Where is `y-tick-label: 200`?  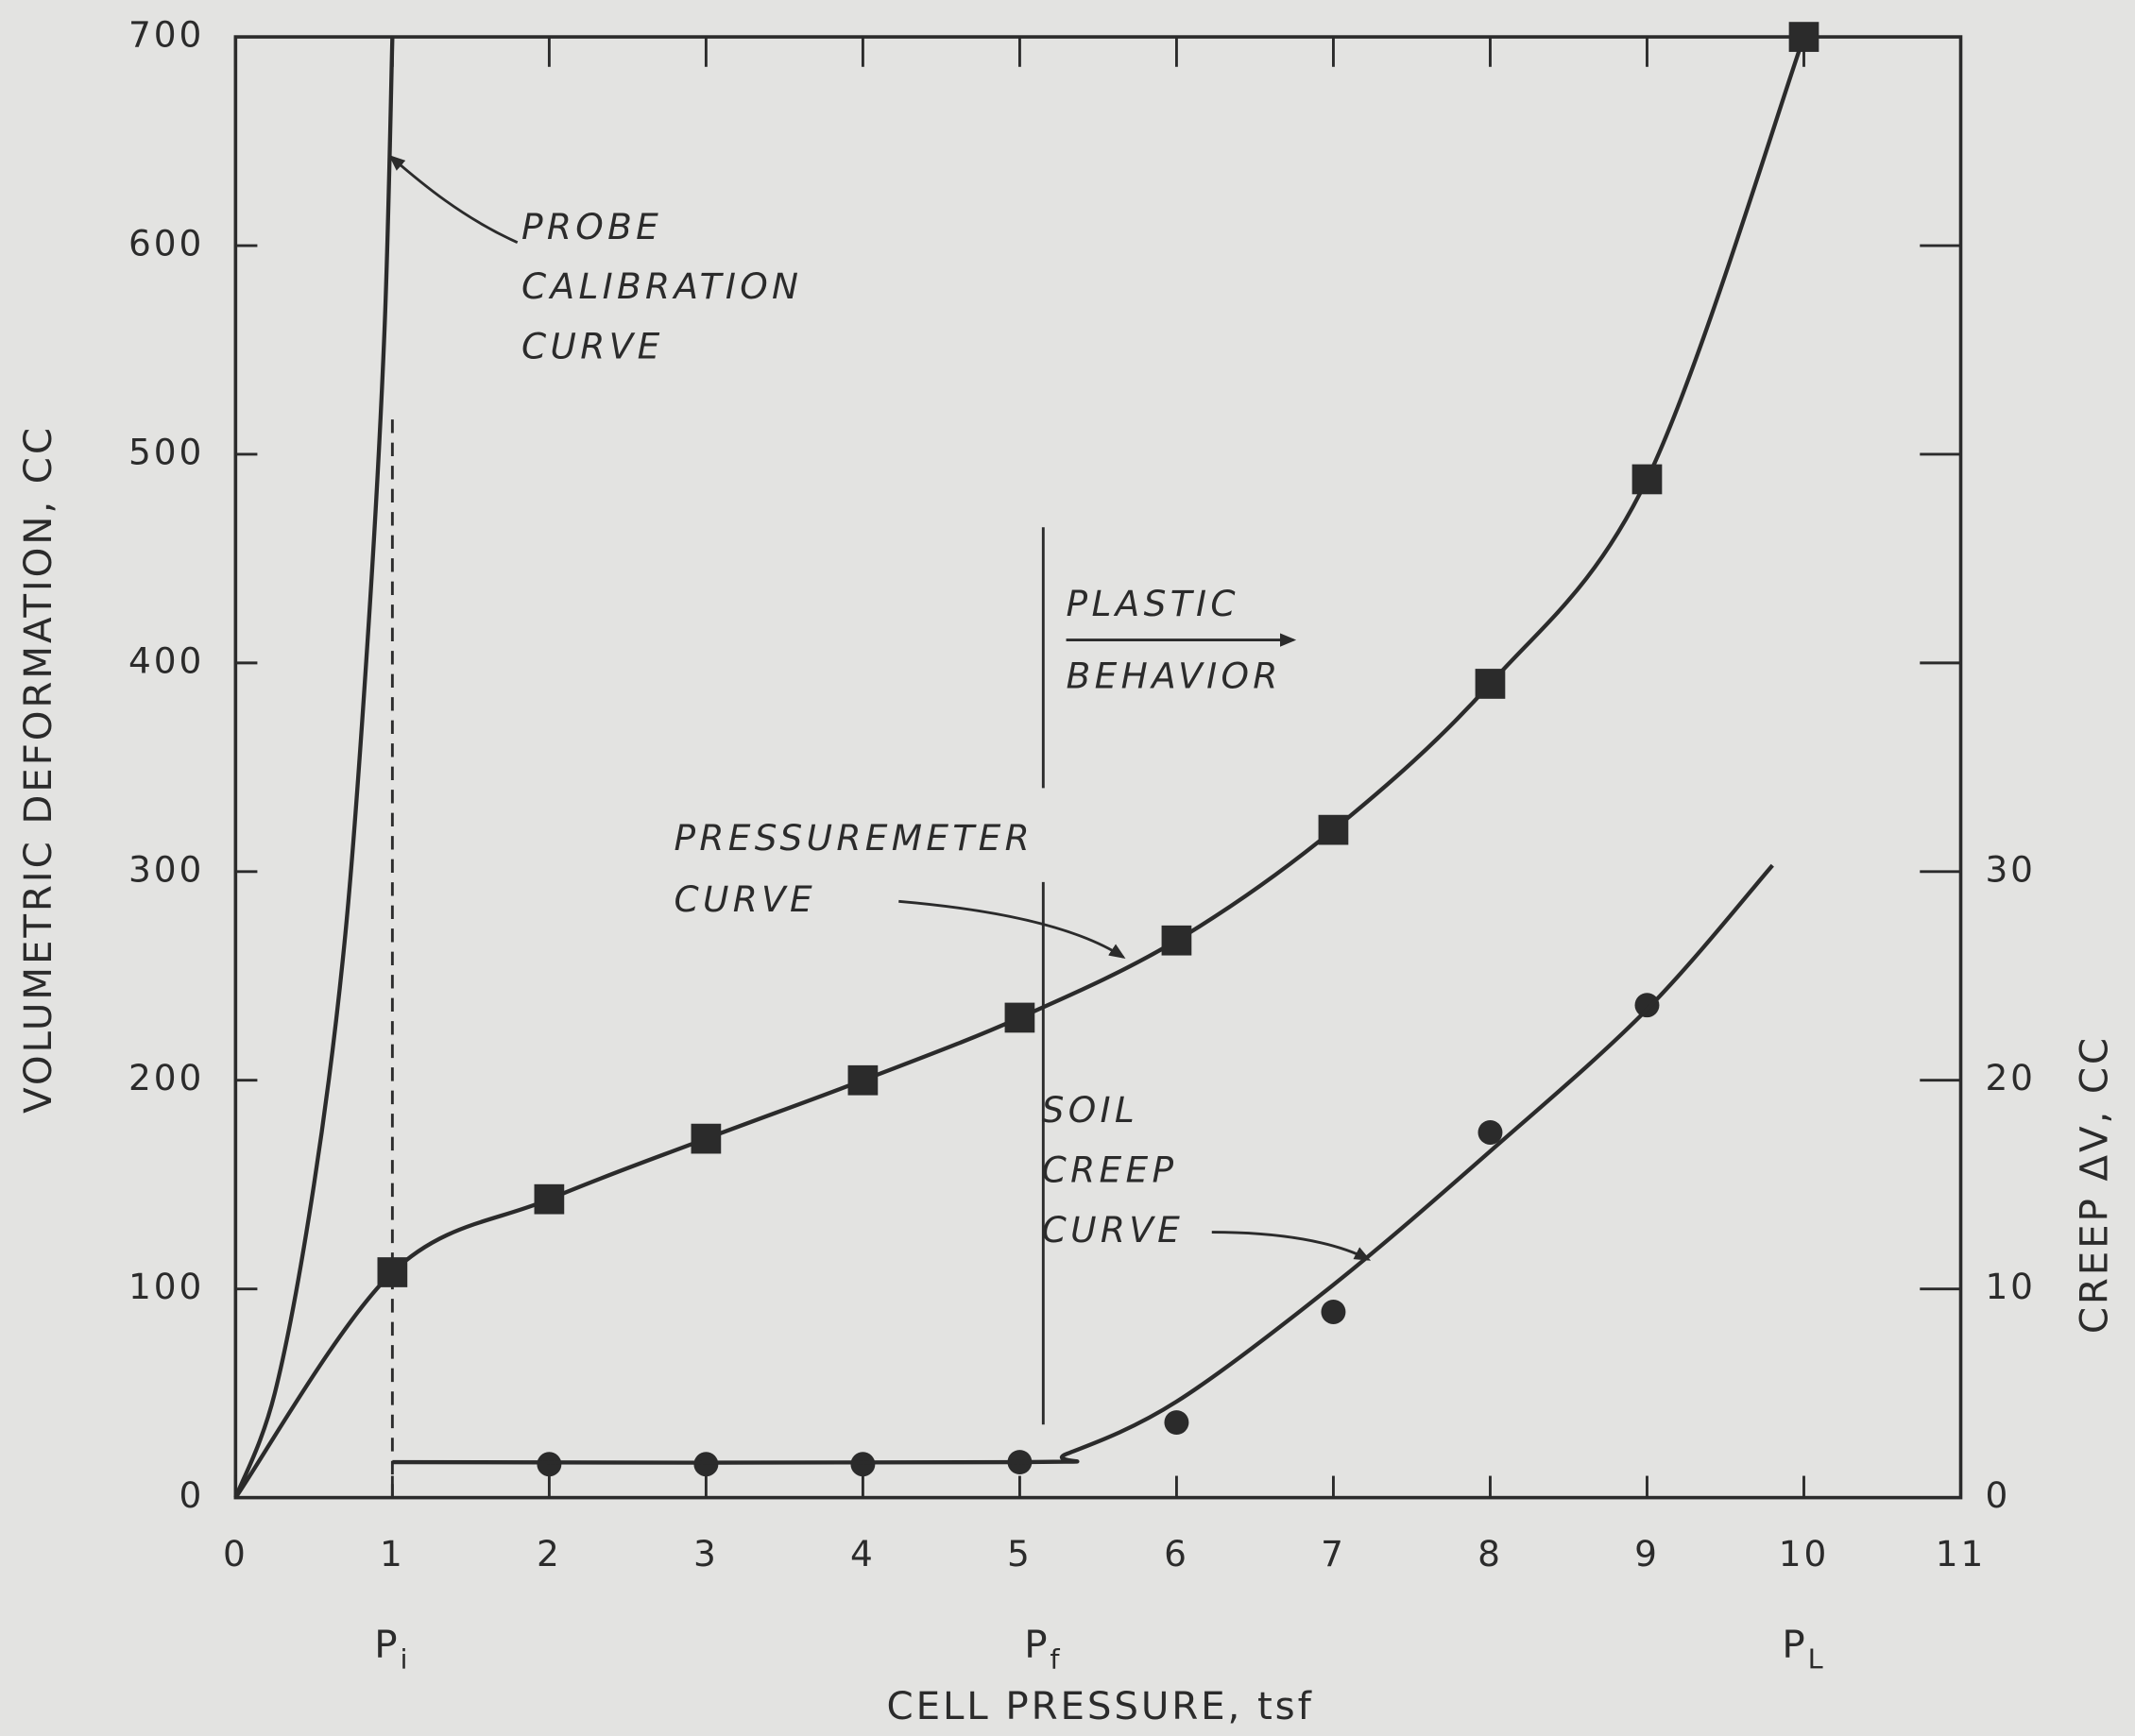
y-tick-label: 200 is located at coordinates (166, 1078).